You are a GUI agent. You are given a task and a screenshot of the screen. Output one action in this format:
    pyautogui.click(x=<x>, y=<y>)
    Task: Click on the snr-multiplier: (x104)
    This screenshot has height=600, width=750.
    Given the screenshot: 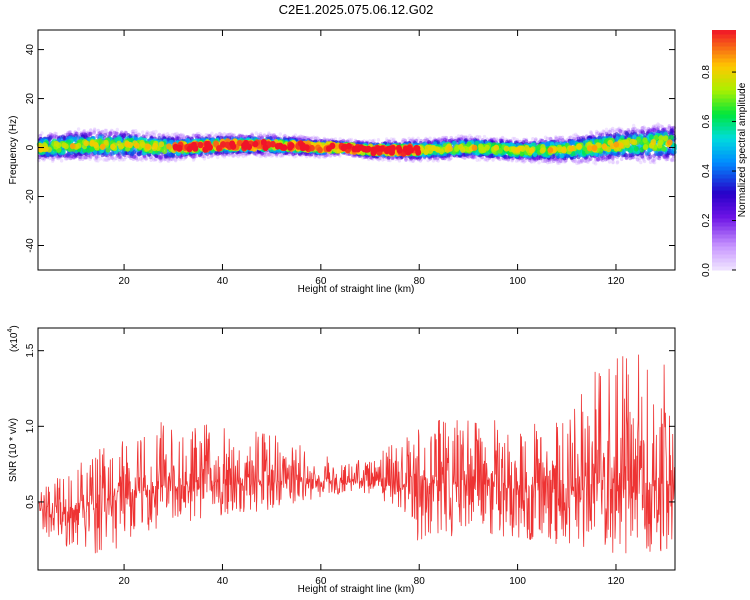 What is the action you would take?
    pyautogui.click(x=13, y=338)
    